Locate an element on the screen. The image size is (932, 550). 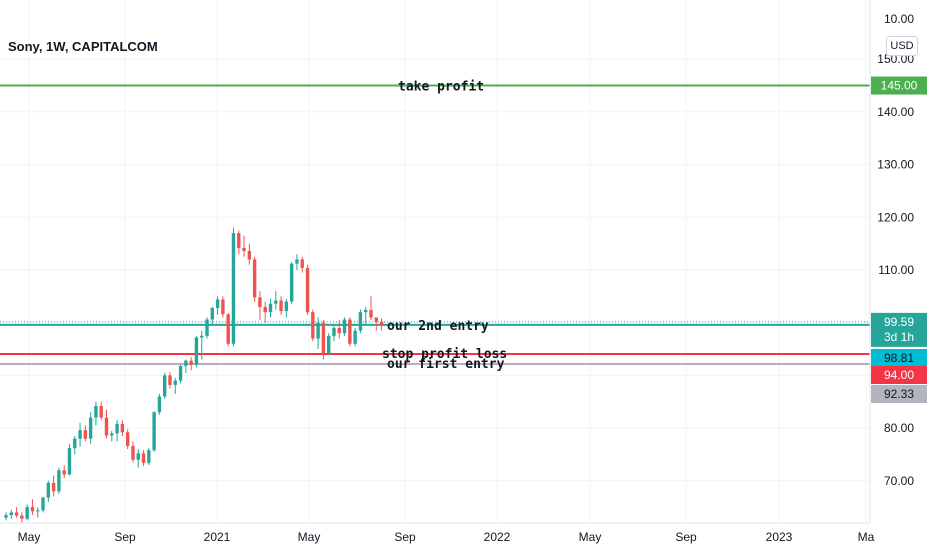
time-axis: May Sep 2021 May Sep 2022 May Sep 2023 Ma is located at coordinates (437, 533).